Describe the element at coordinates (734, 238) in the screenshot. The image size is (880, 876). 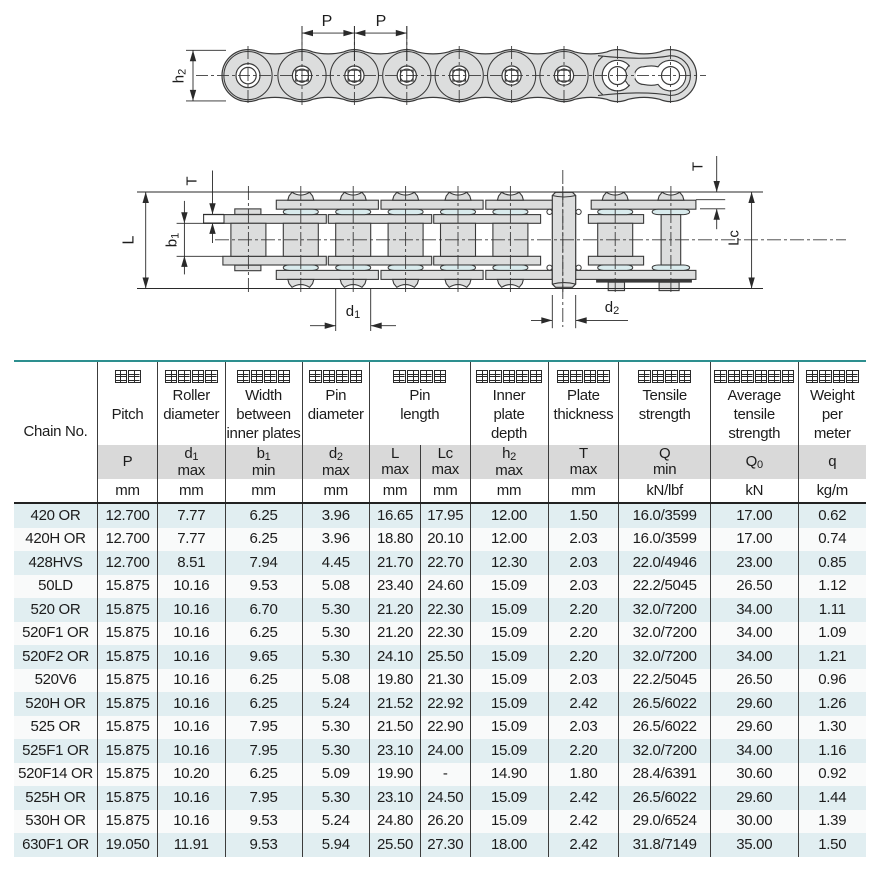
I see `svg-text: Lc` at that location.